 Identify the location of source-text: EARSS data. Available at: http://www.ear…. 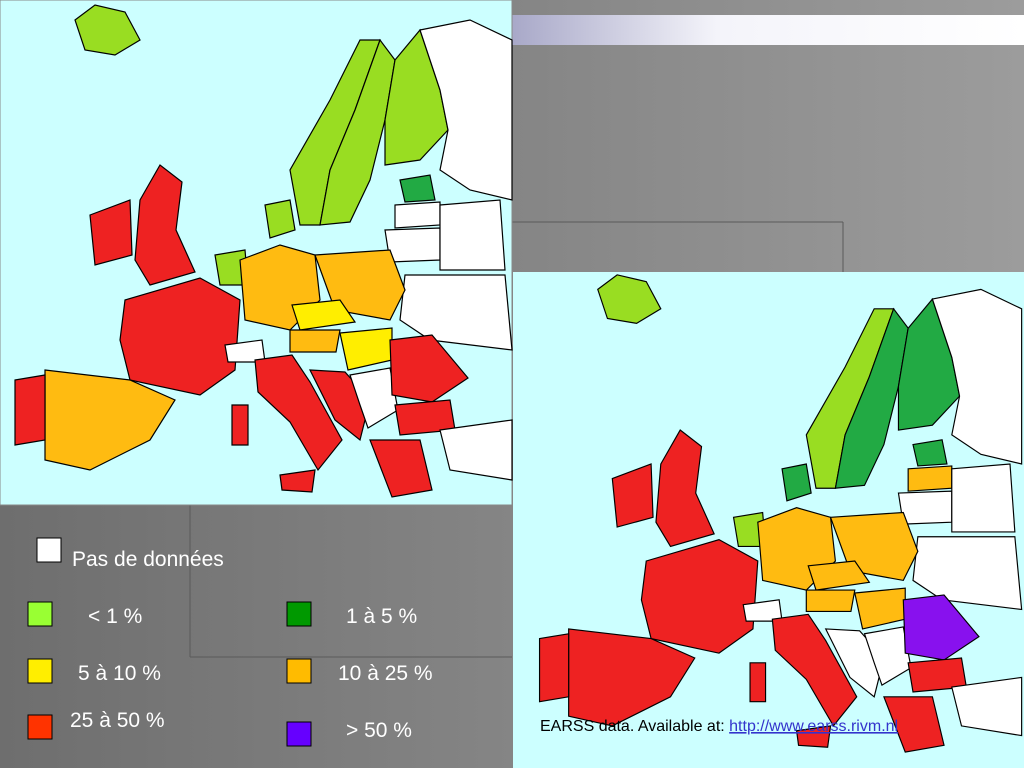
(719, 726).